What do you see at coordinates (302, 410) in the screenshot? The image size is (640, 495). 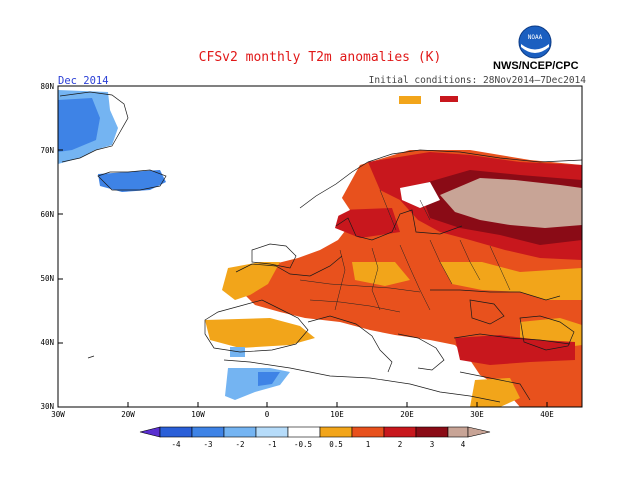 I see `lon-axis: 30W 20W 10W 0 10E 20E 30E 40E` at bounding box center [302, 410].